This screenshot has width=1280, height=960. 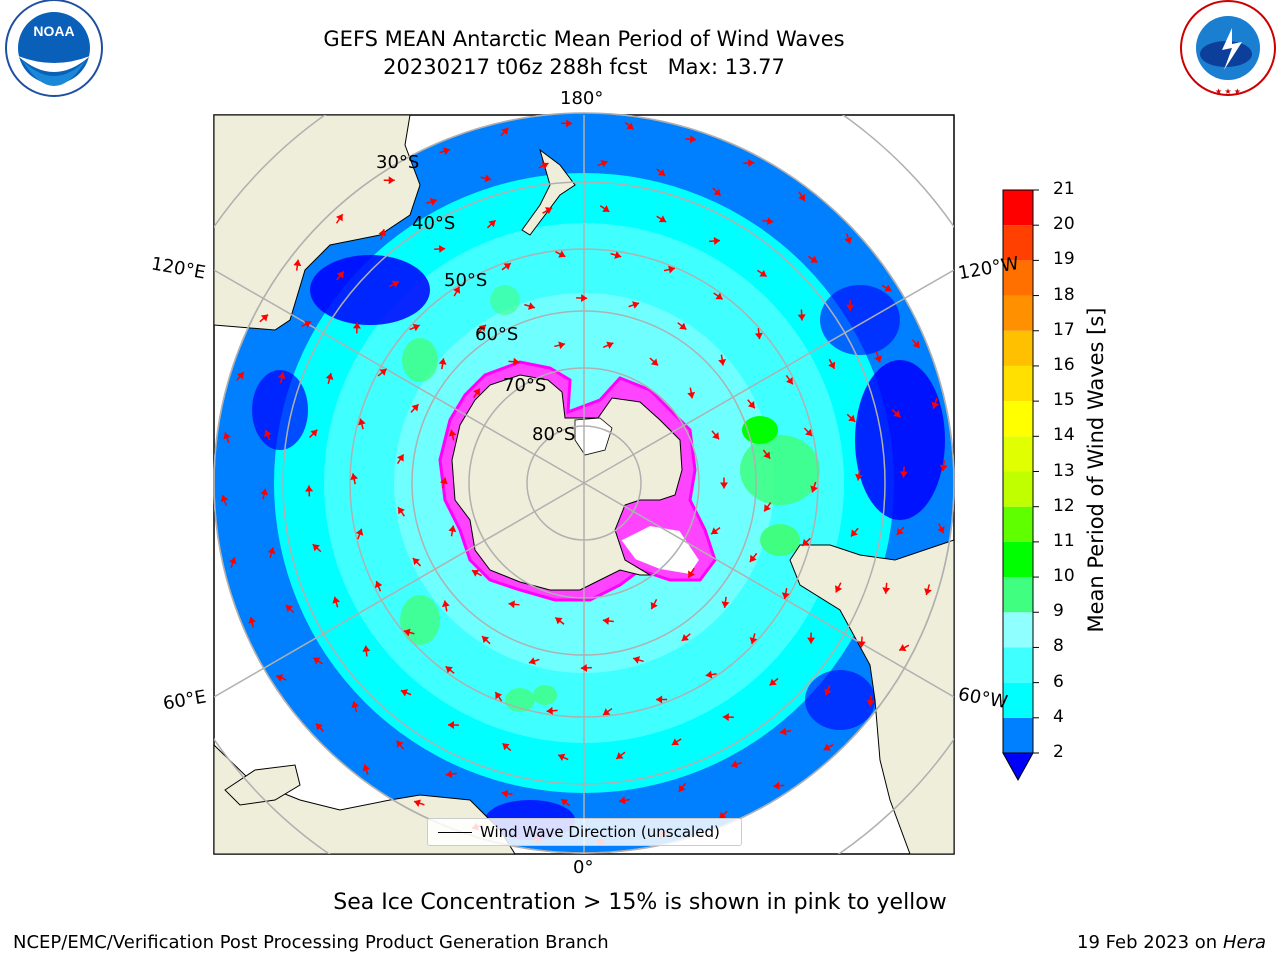 I want to click on lon-label-180: 180°, so click(x=582, y=98).